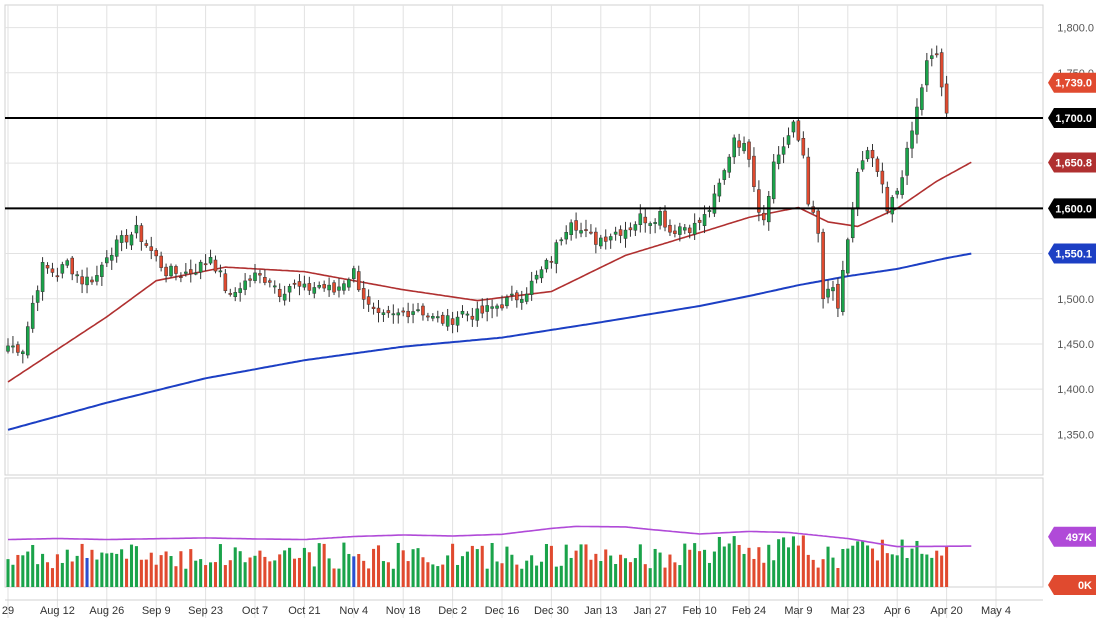 This screenshot has height=626, width=1100. What do you see at coordinates (452, 611) in the screenshot?
I see `time-tick-label: Dec 2` at bounding box center [452, 611].